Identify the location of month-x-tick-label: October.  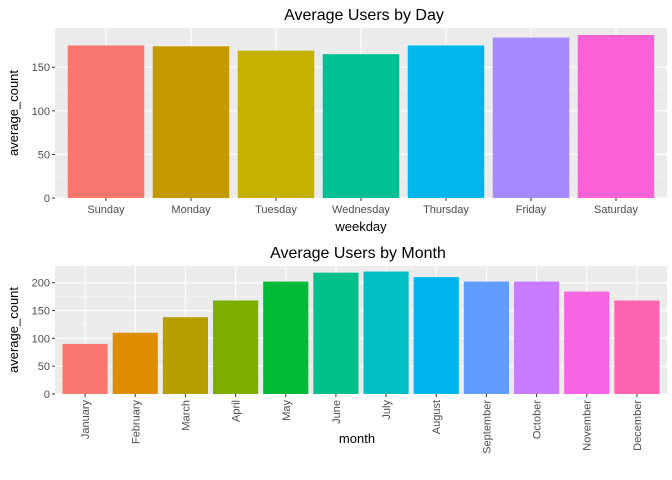
(538, 419).